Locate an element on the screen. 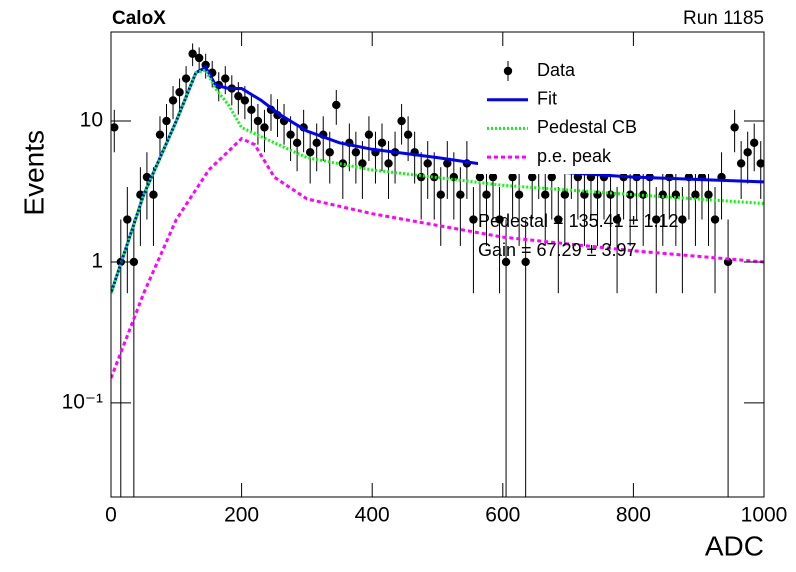 The width and height of the screenshot is (796, 572). x-axis-label: ADC is located at coordinates (734, 545).